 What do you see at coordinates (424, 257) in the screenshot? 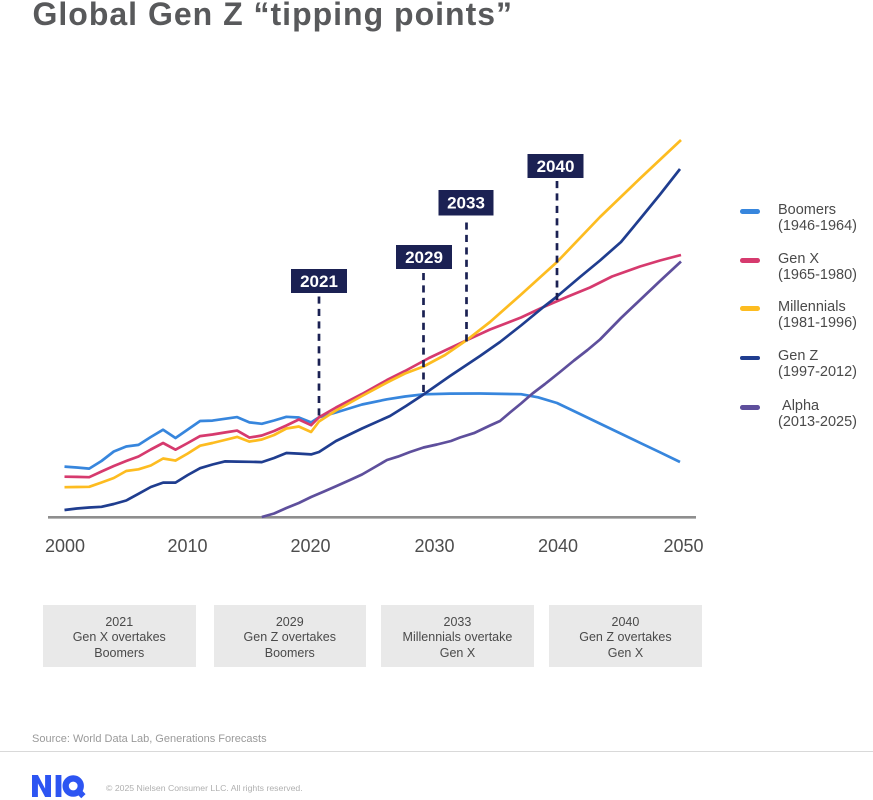
I see `svg-text: 2029` at bounding box center [424, 257].